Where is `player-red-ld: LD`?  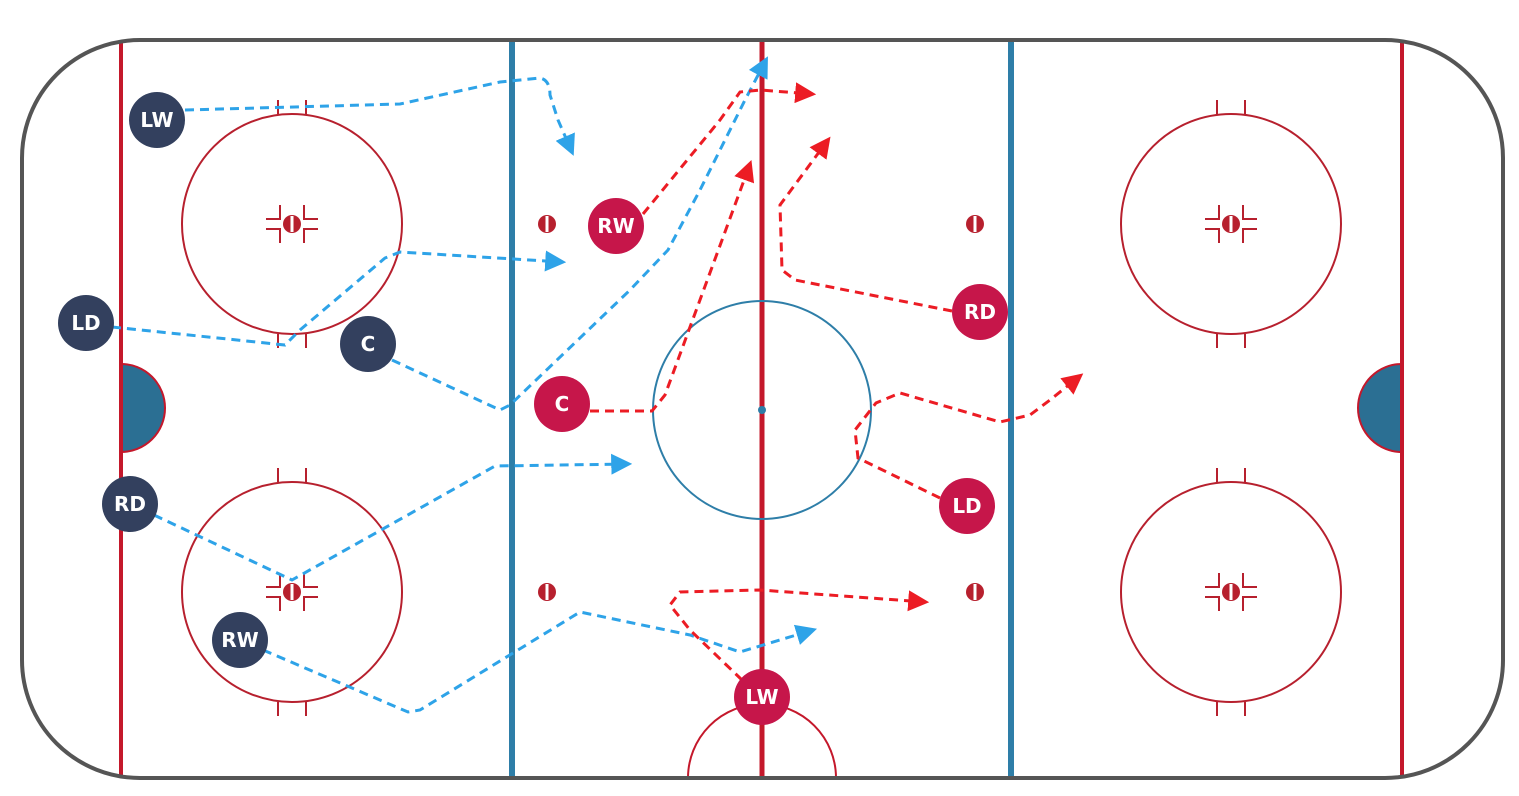
player-red-ld: LD is located at coordinates (967, 506).